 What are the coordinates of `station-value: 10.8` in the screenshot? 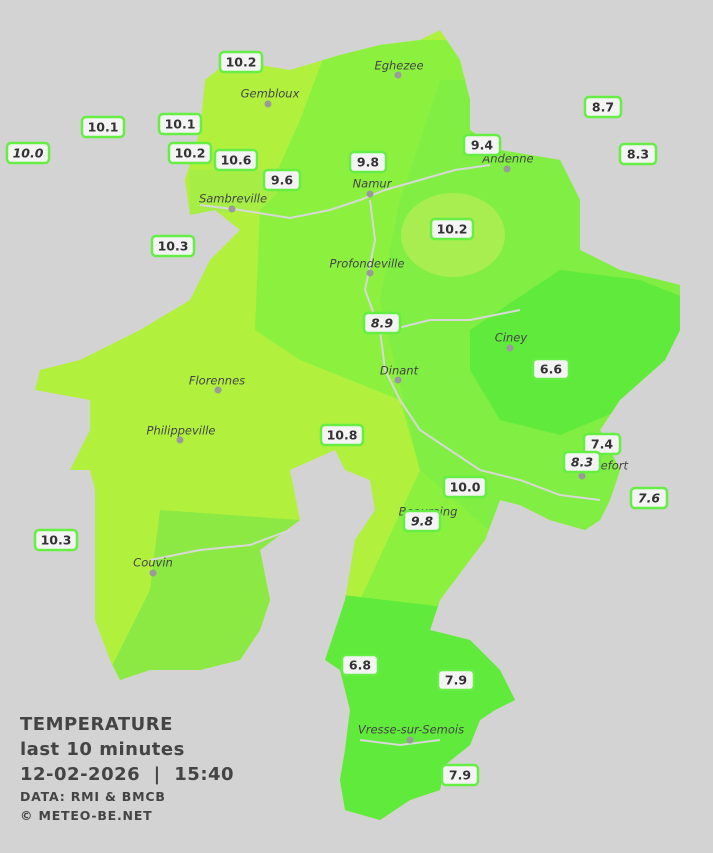 It's located at (342, 435).